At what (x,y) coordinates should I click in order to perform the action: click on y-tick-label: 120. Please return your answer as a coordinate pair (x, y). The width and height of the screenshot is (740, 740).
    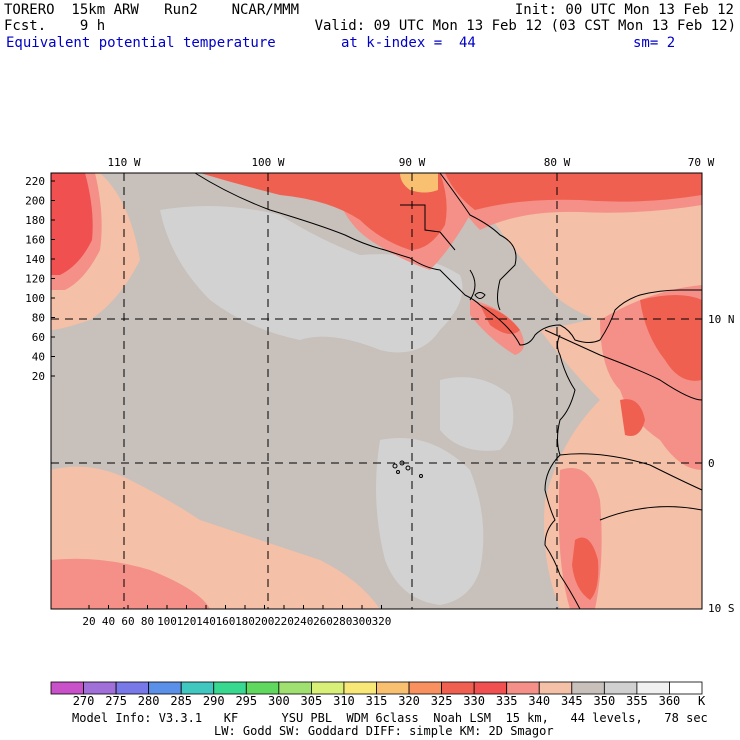
    Looking at the image, I should click on (35, 279).